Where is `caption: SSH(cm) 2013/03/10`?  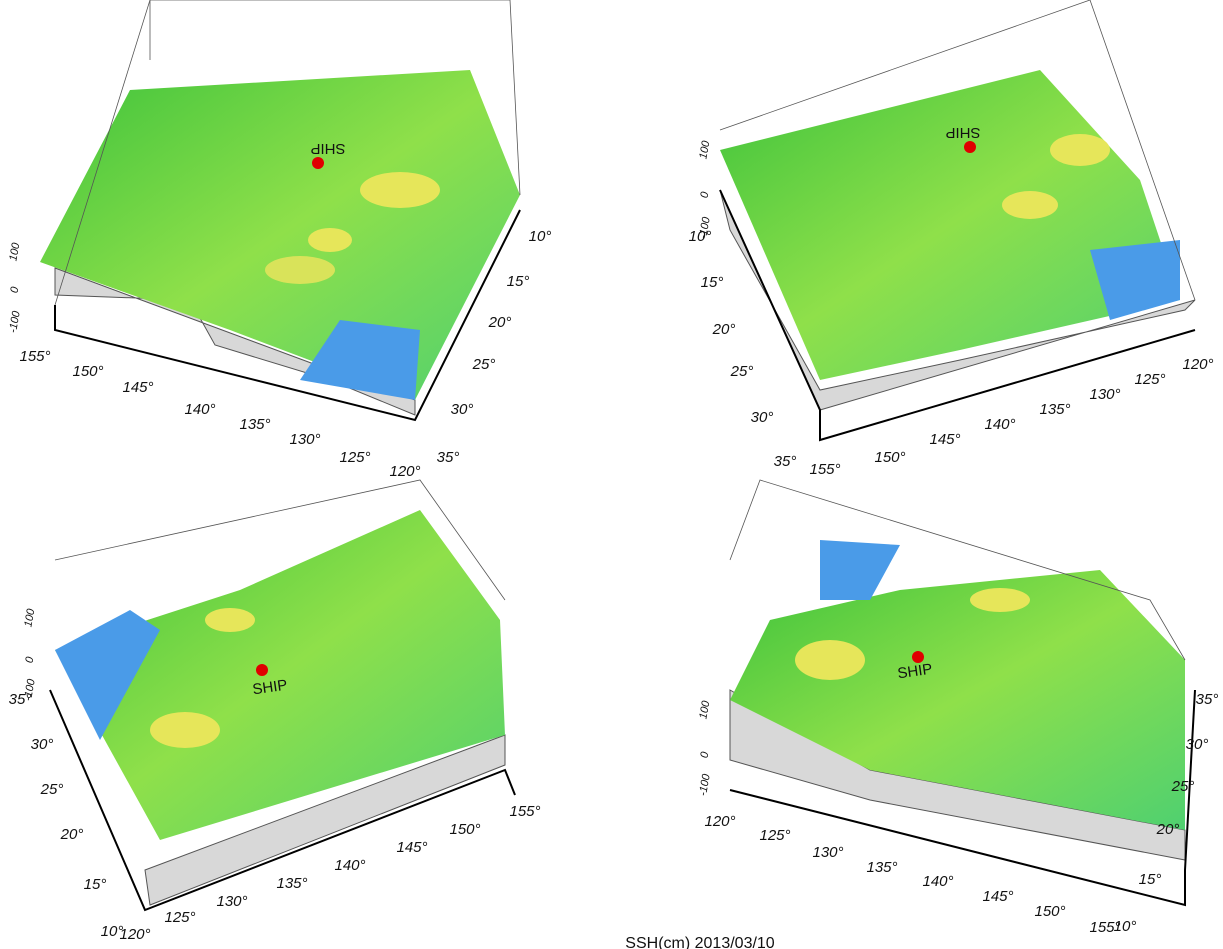
caption: SSH(cm) 2013/03/10 is located at coordinates (700, 942).